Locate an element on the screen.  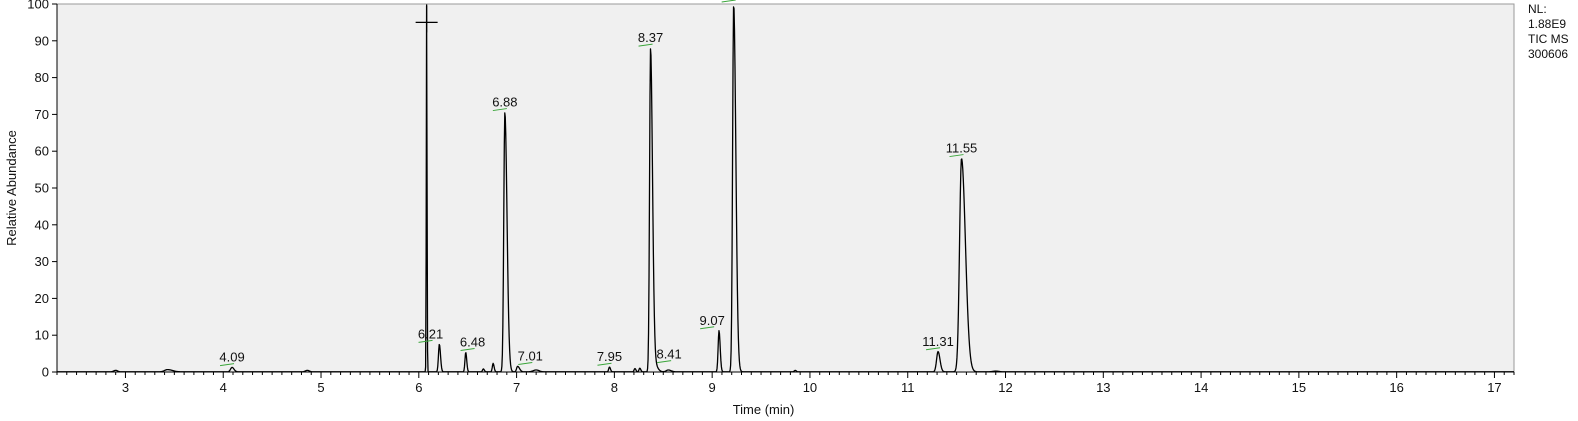
y-tick-label: 50 is located at coordinates (42, 188).